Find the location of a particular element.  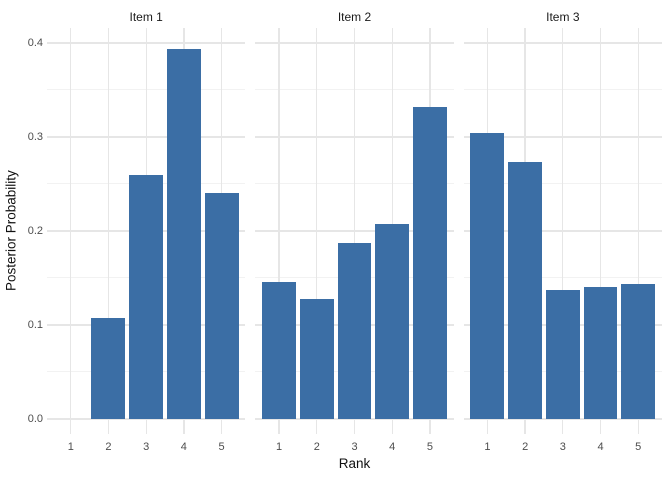

y-axis-tick-label: 0.1 is located at coordinates (35, 324).